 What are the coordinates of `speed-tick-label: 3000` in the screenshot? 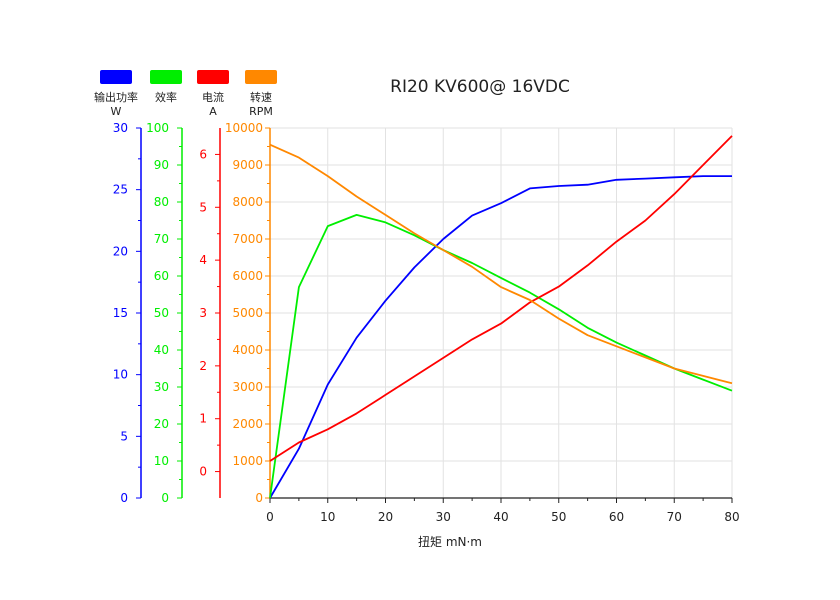 It's located at (247, 387).